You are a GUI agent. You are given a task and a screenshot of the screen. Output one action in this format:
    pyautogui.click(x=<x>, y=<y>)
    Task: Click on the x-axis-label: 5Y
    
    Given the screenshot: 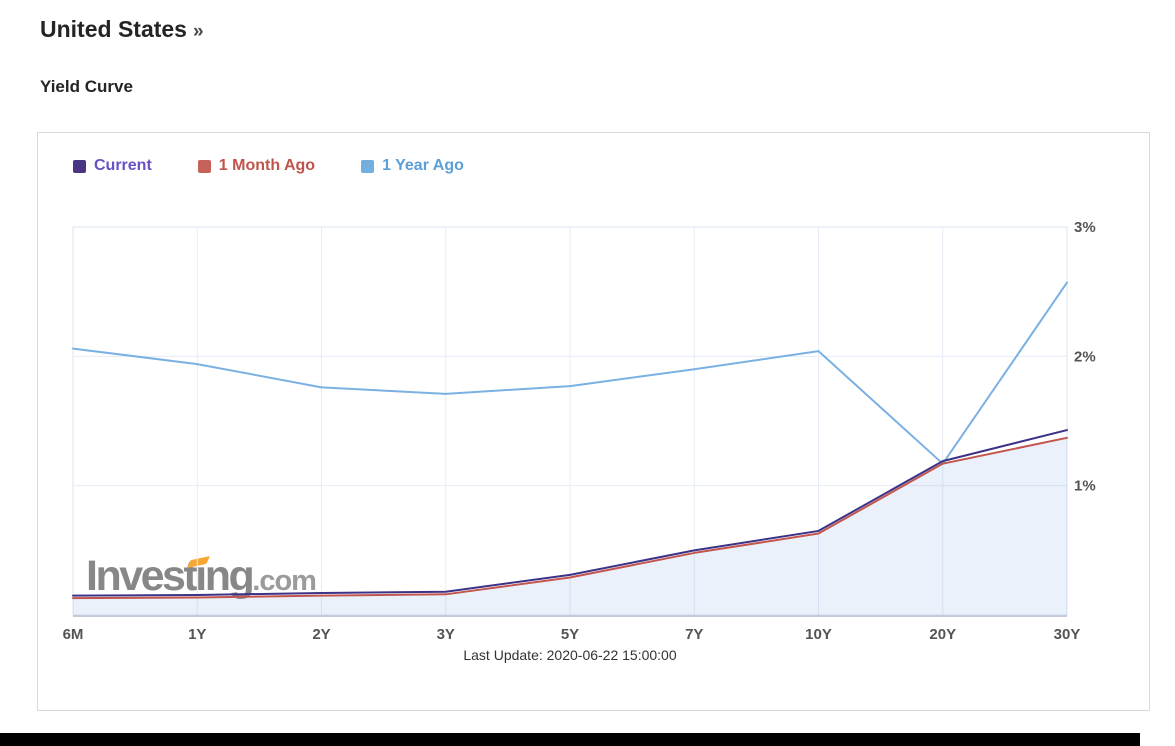 What is the action you would take?
    pyautogui.click(x=570, y=634)
    